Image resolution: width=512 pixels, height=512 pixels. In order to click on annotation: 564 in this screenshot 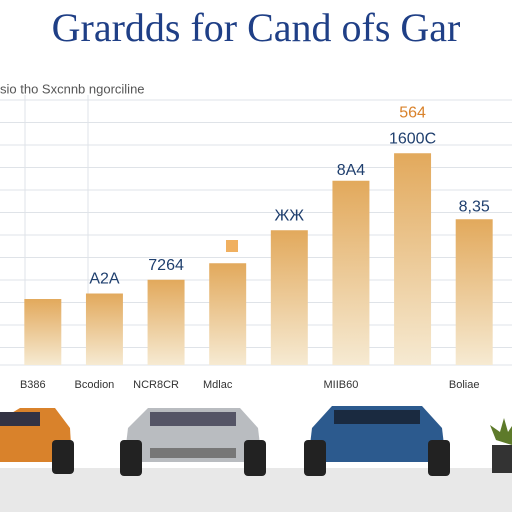, I will do `click(412, 112)`.